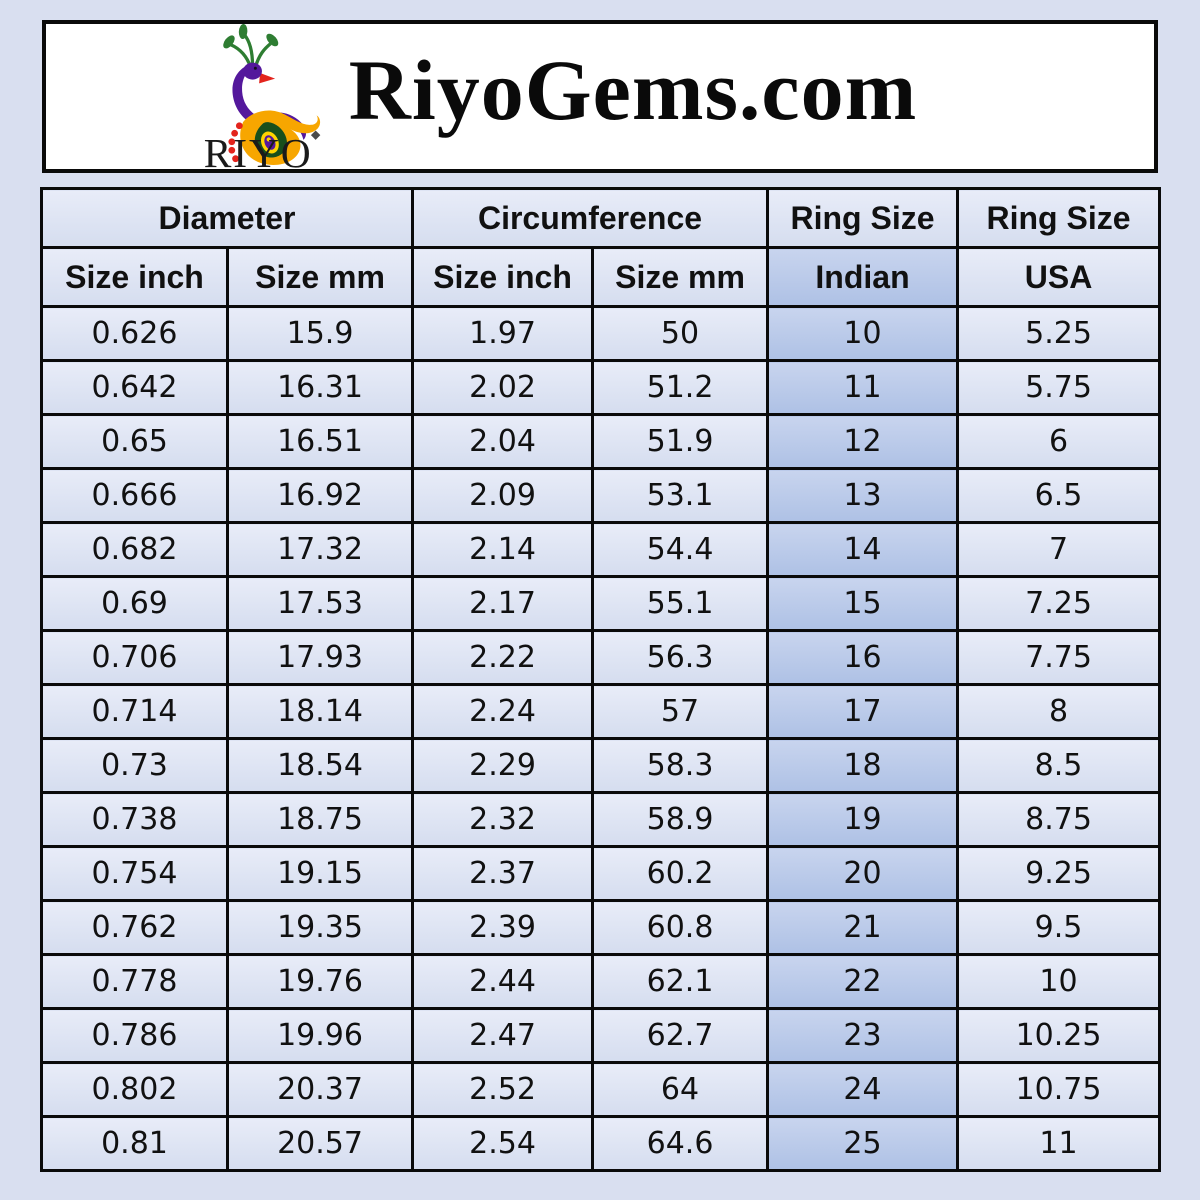  Describe the element at coordinates (320, 873) in the screenshot. I see `cell-diameter-size-mm: 19.15` at that location.